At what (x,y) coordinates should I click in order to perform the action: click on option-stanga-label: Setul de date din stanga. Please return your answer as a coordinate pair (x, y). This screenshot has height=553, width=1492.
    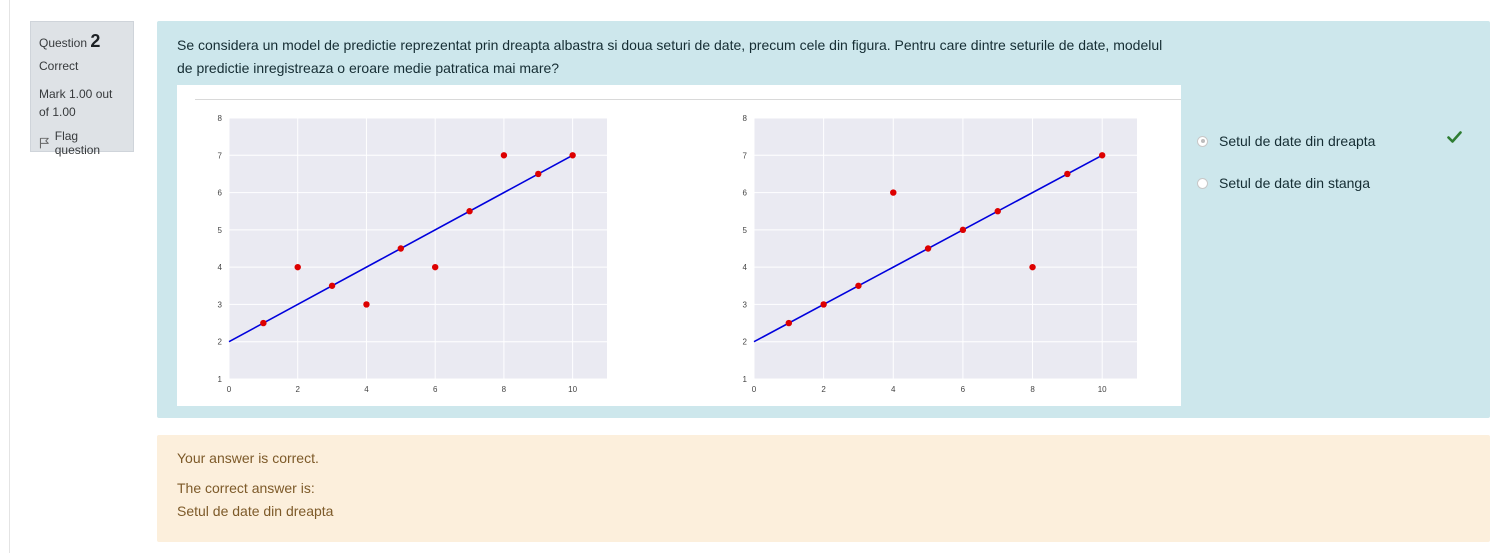
    Looking at the image, I should click on (1295, 183).